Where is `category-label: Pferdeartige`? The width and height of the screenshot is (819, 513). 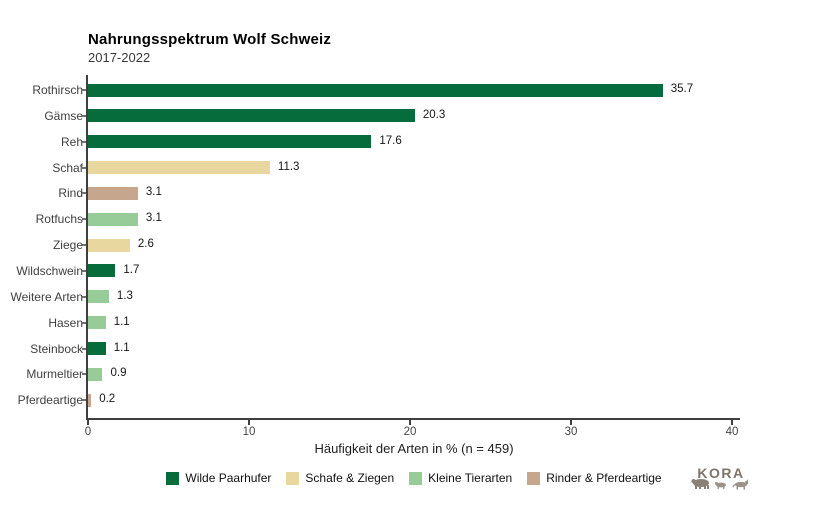 category-label: Pferdeartige is located at coordinates (50, 400).